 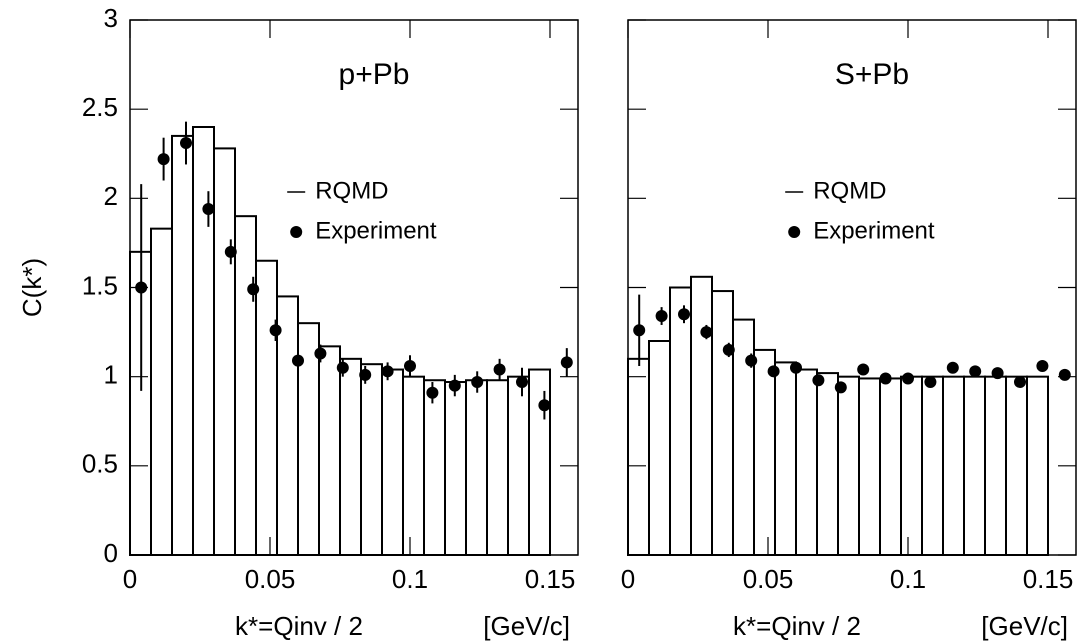 I want to click on panel-title: S+Pb, so click(x=872, y=74).